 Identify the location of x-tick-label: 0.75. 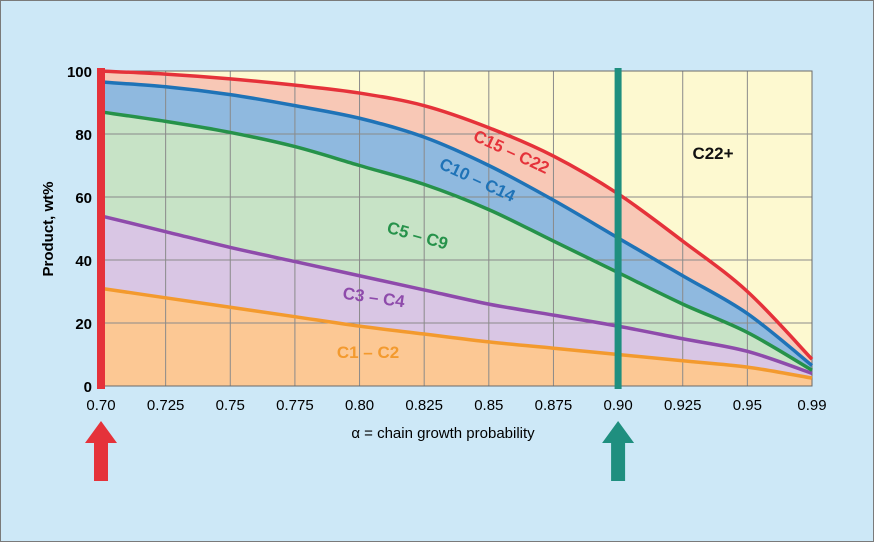
(230, 405).